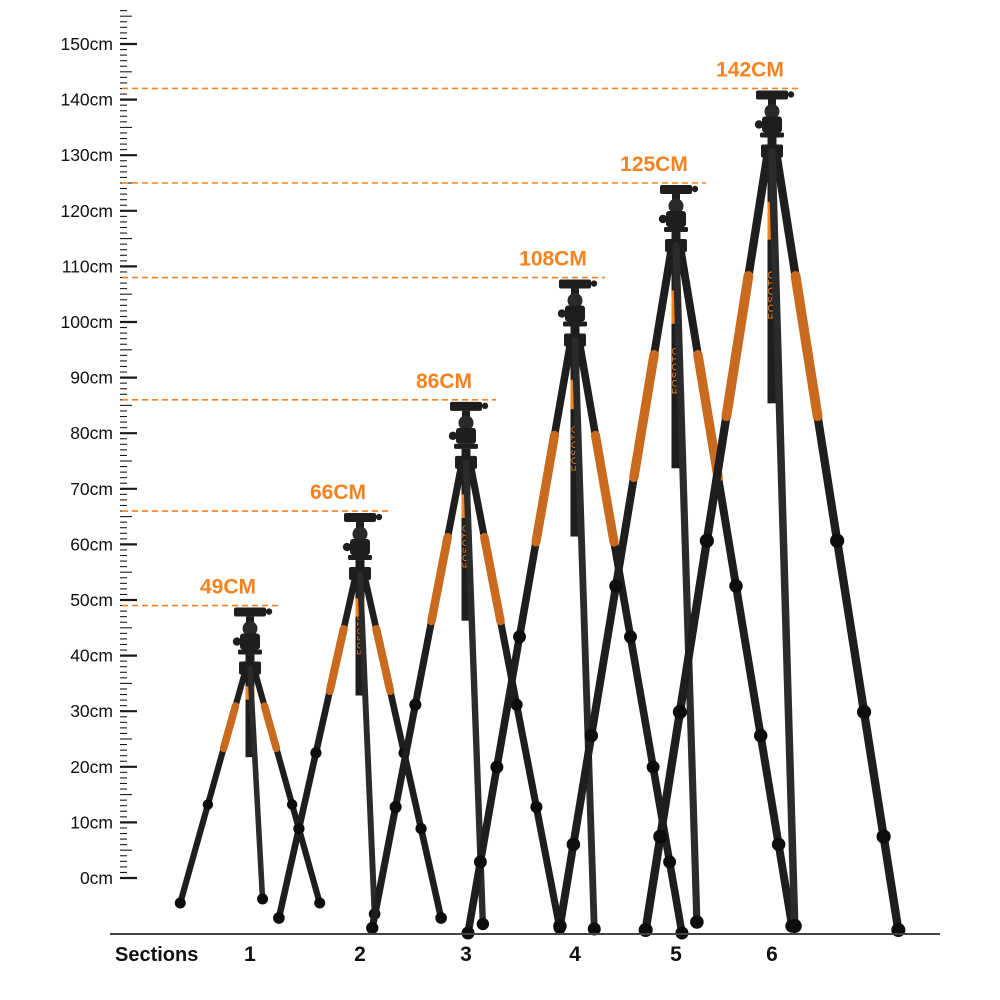 This screenshot has width=1000, height=1000. I want to click on ruler-tick-label: 30cm, so click(91, 711).